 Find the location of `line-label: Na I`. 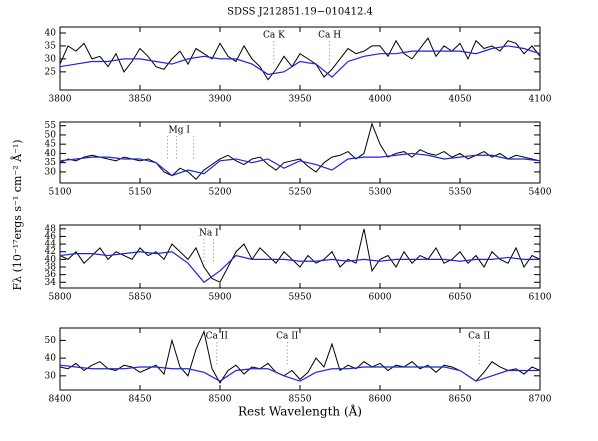

line-label: Na I is located at coordinates (209, 234).